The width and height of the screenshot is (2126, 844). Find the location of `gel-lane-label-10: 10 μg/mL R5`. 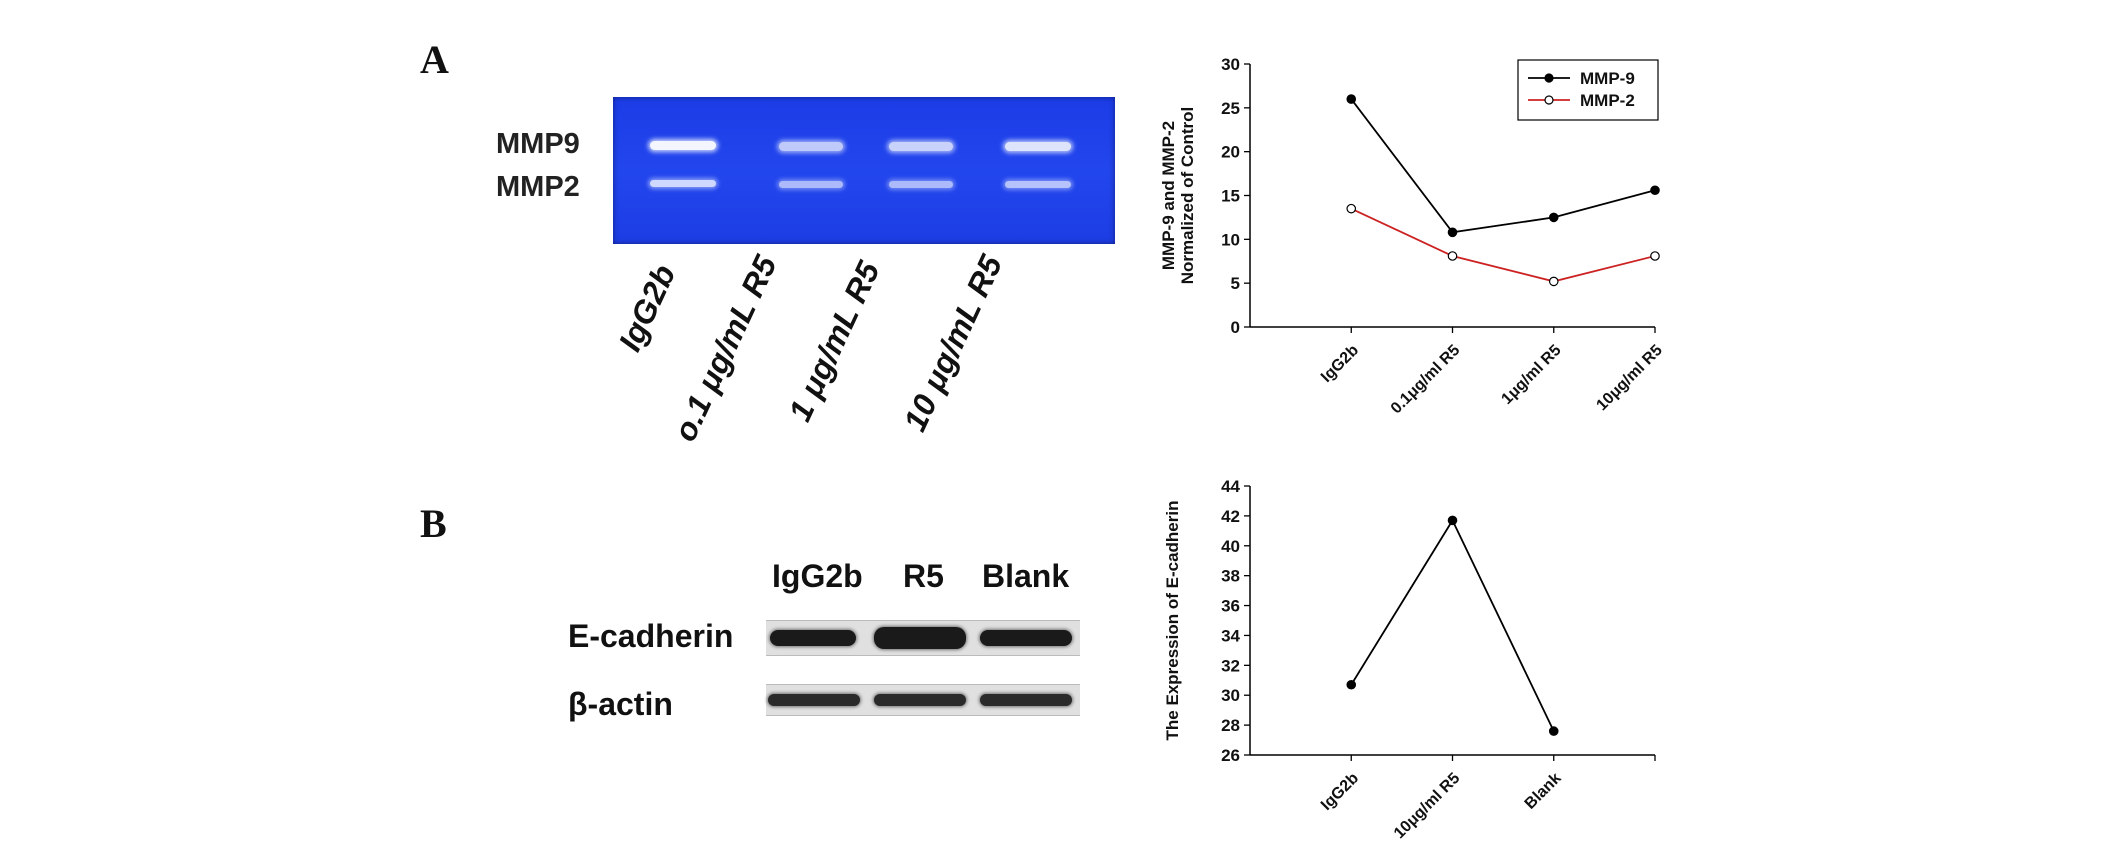

gel-lane-label-10: 10 μg/mL R5 is located at coordinates (953, 343).